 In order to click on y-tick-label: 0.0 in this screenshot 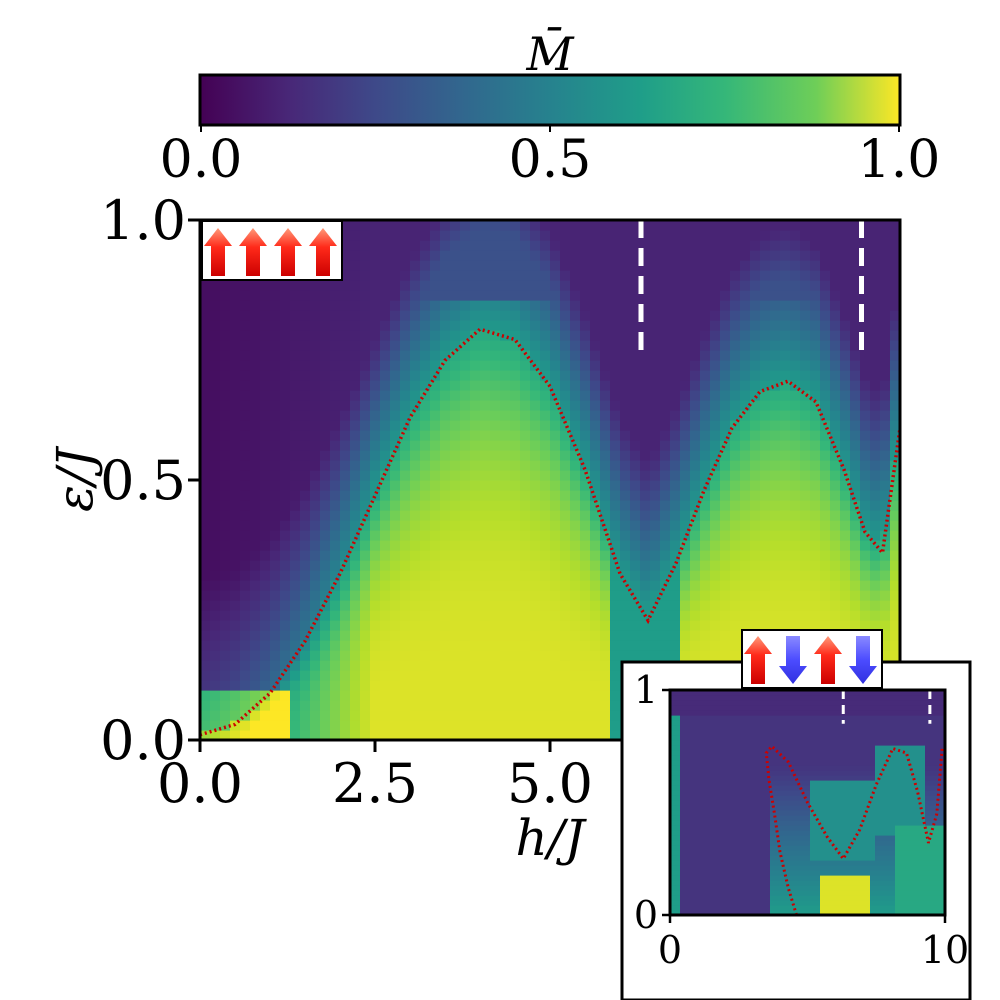, I will do `click(143, 740)`.